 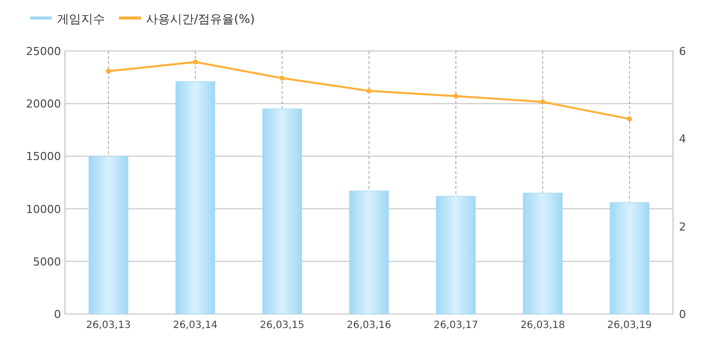 I want to click on y2-tick-label: 6, so click(x=682, y=51).